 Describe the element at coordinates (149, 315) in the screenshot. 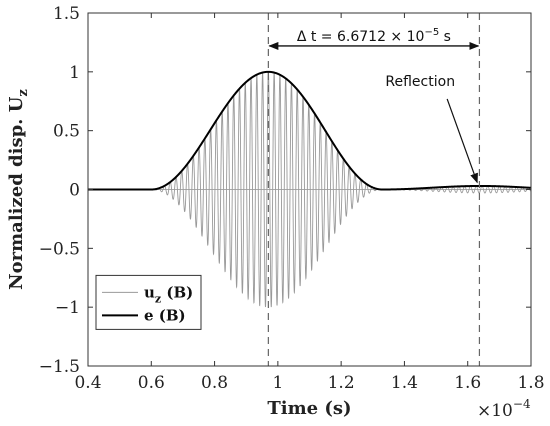

I see `legend-label-main: e` at that location.